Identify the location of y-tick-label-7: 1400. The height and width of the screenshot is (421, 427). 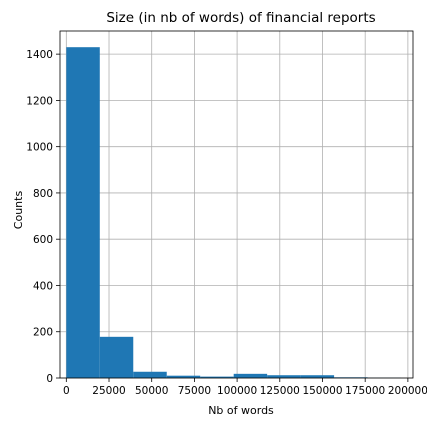
(39, 55).